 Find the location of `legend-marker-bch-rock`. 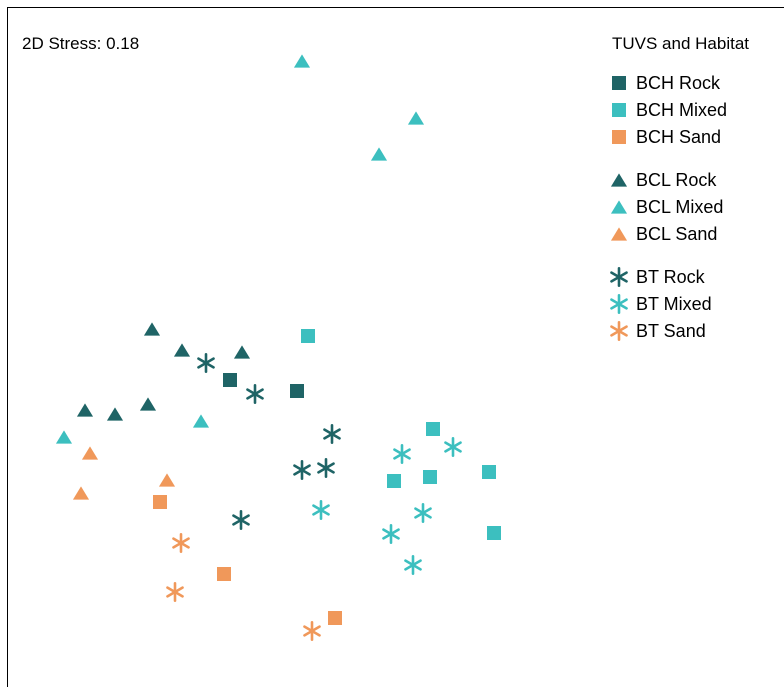

legend-marker-bch-rock is located at coordinates (619, 83).